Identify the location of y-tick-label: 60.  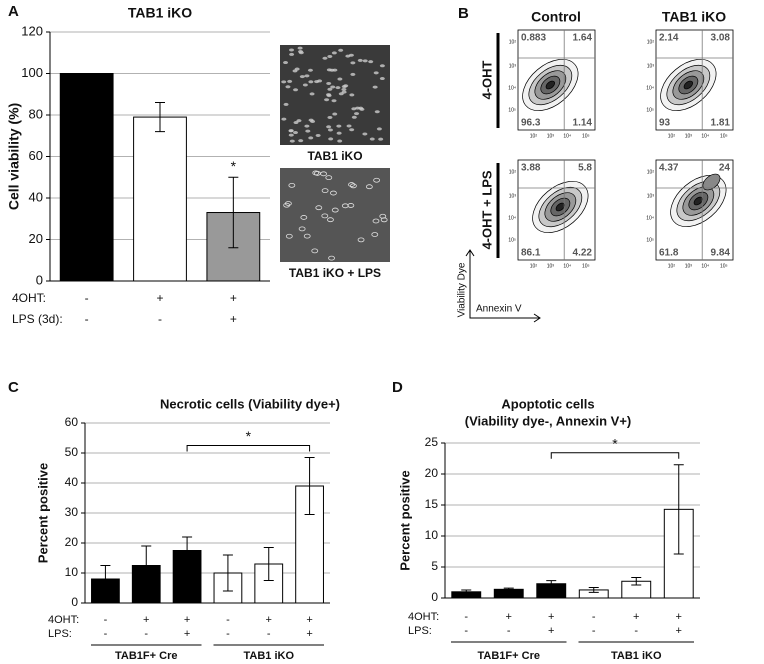
(72, 422).